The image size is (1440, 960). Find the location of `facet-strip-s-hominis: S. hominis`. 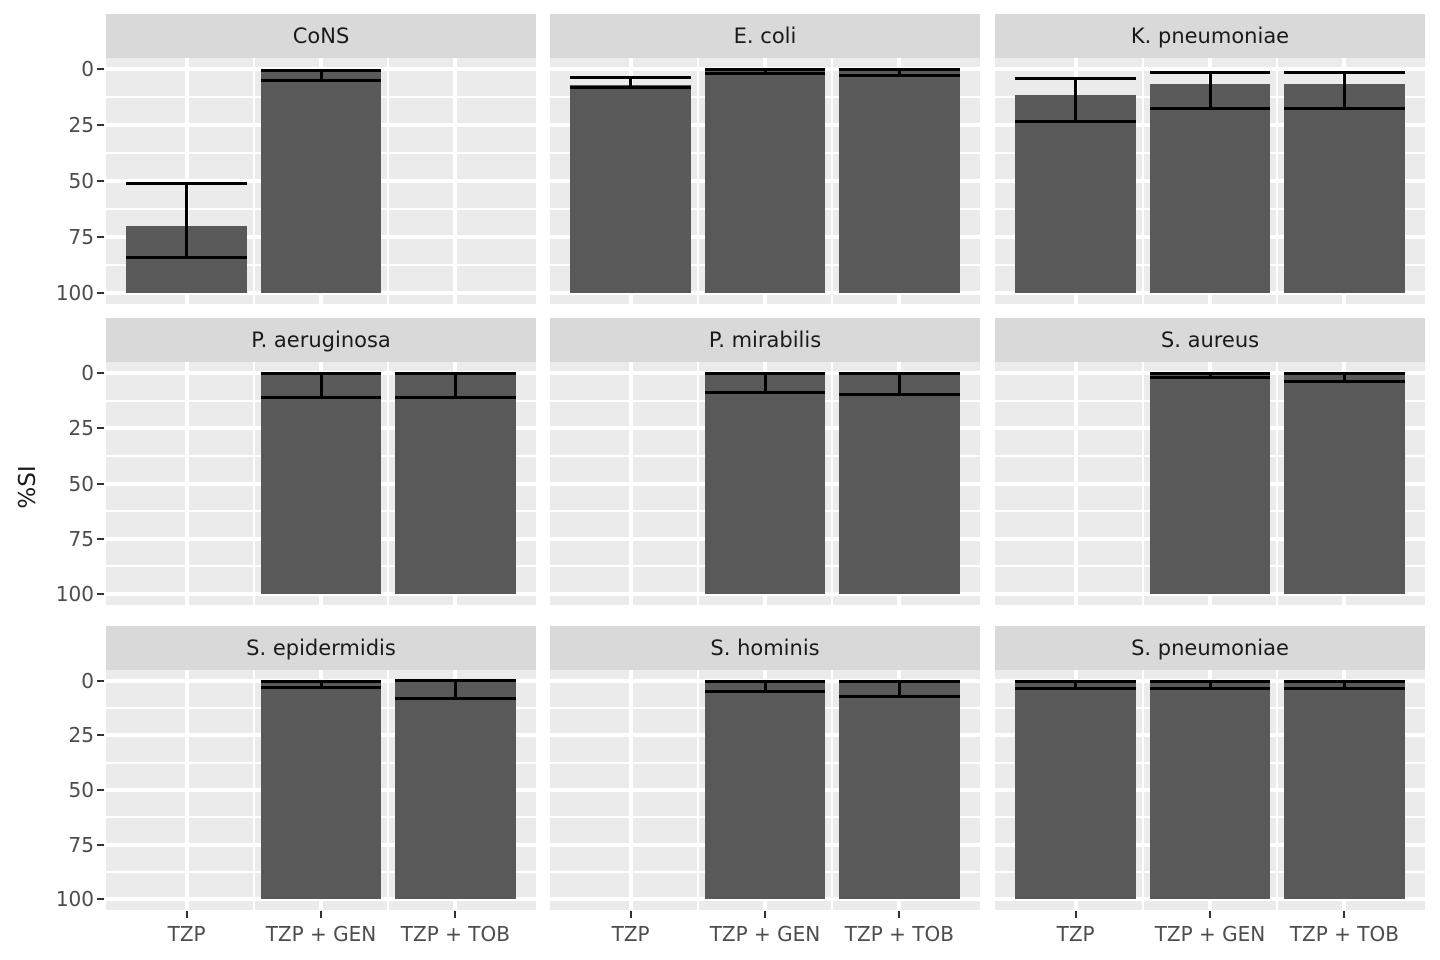

facet-strip-s-hominis: S. hominis is located at coordinates (765, 648).